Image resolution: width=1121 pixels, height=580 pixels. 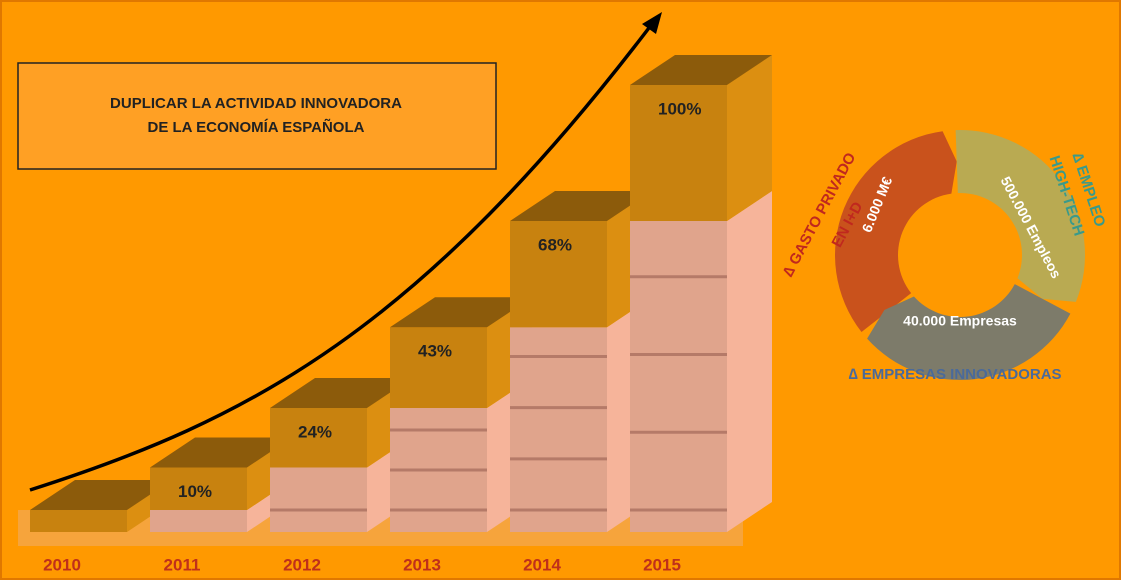 I want to click on bar-side, so click(x=749, y=138).